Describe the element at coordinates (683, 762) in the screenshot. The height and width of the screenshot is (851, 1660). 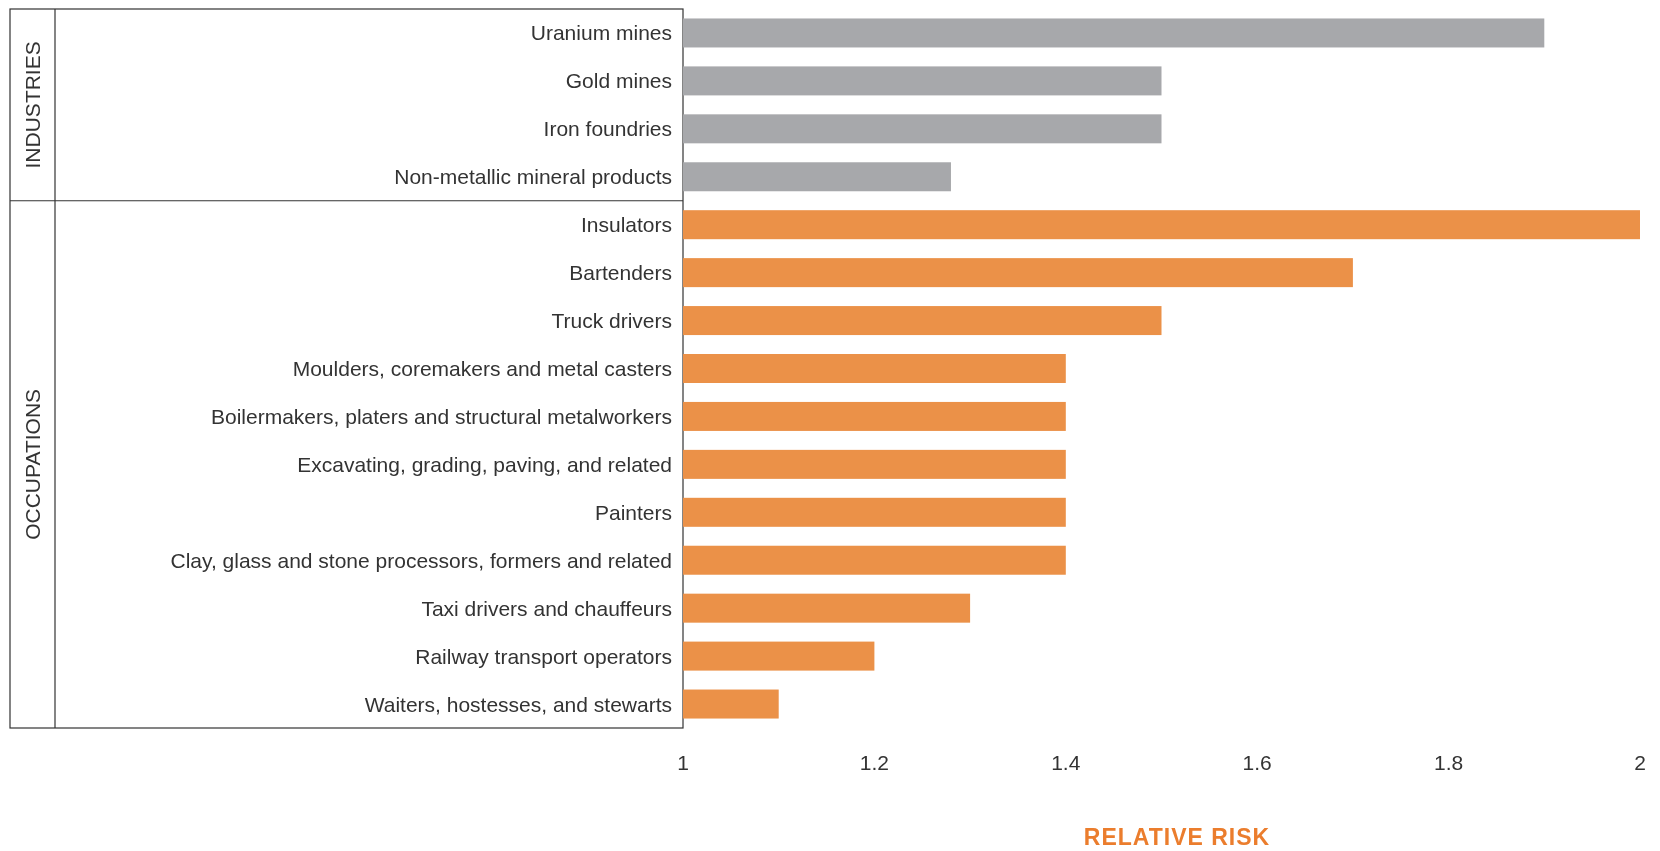
I see `x-tick-label: 1` at that location.